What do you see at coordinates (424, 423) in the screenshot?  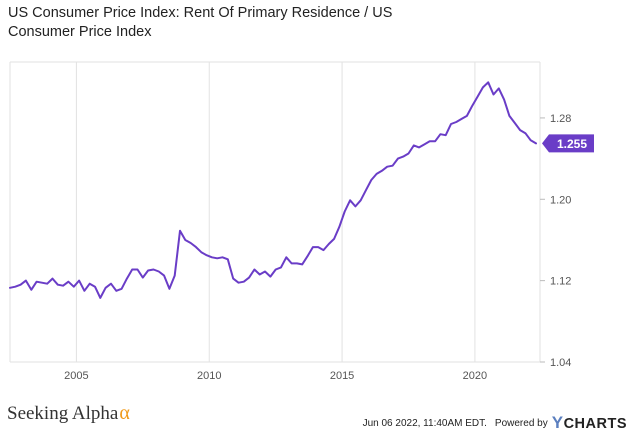 I see `timestamp: Jun 06 2022, 11:40AM EDT.` at bounding box center [424, 423].